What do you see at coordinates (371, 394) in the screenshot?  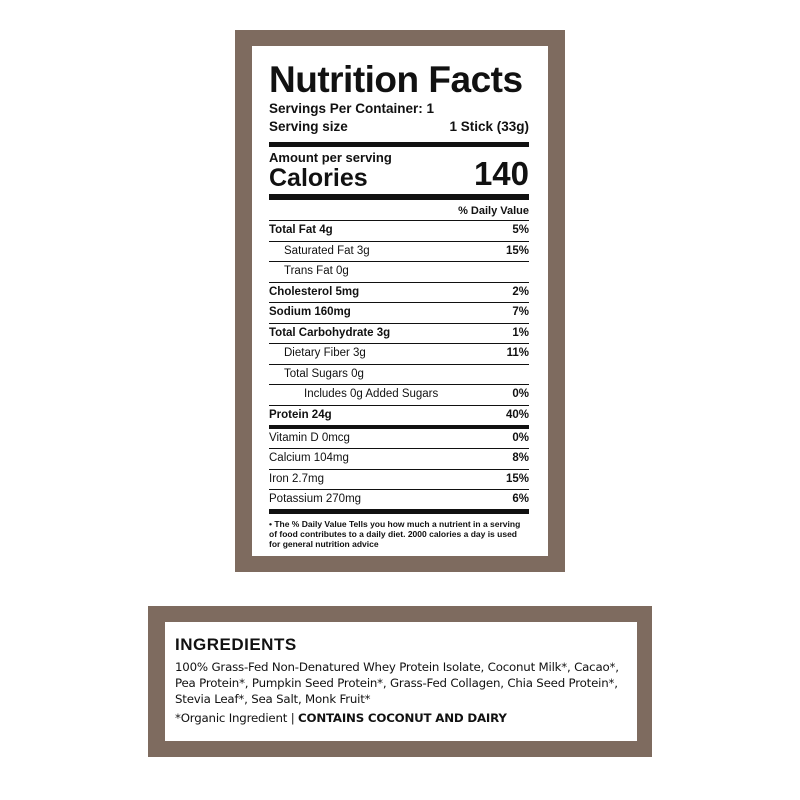 I see `nutrient-name: Includes 0g Added Sugars` at bounding box center [371, 394].